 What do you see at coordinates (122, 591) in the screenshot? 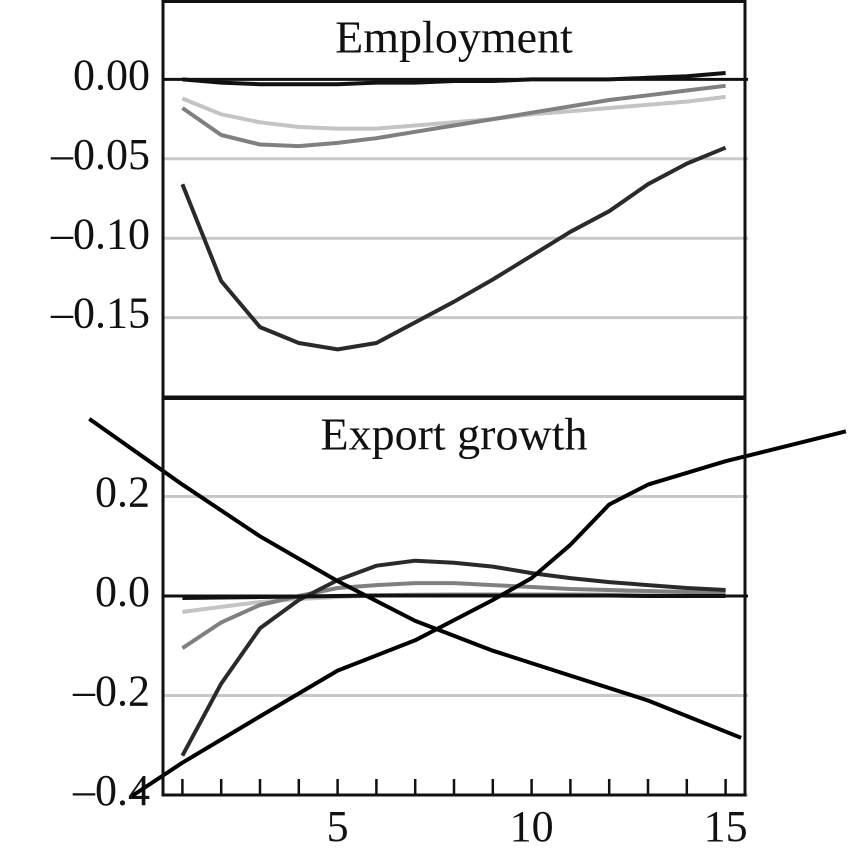
I see `y-tick-label: 0.0` at bounding box center [122, 591].